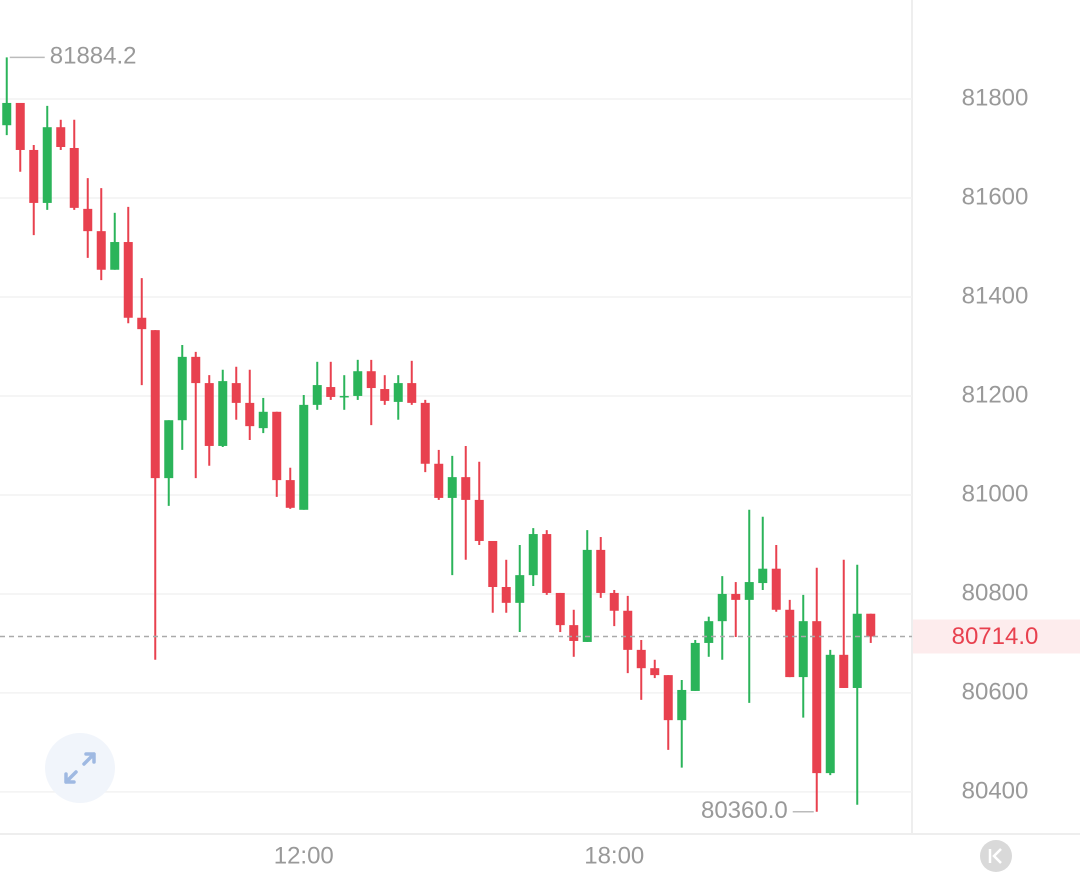 This screenshot has width=1080, height=882. What do you see at coordinates (995, 196) in the screenshot?
I see `y-tick-label: 81600` at bounding box center [995, 196].